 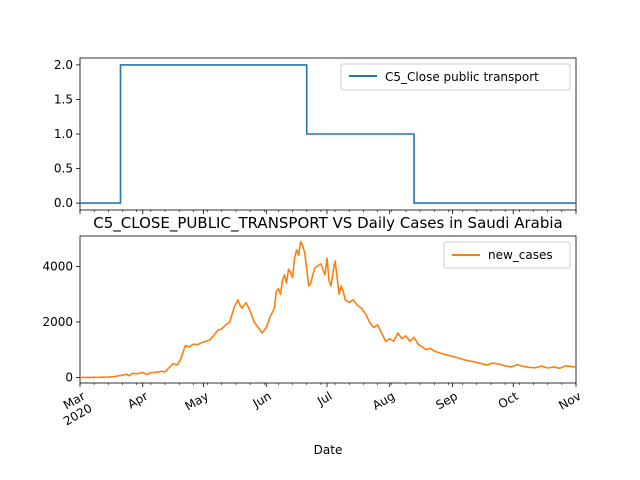 What do you see at coordinates (74, 409) in the screenshot?
I see `x-tick-label: Mar2020` at bounding box center [74, 409].